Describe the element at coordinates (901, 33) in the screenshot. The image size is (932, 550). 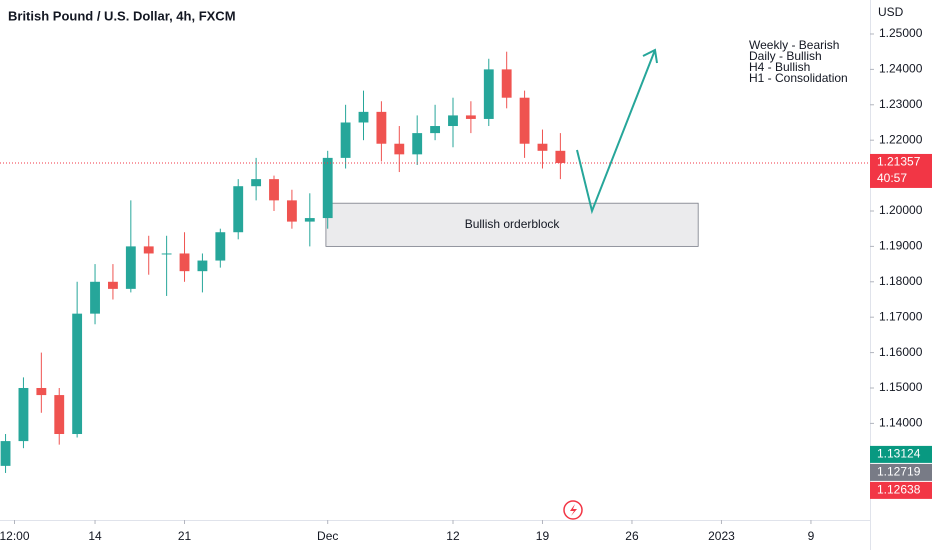
I see `y-tick-label: 1.25000` at that location.